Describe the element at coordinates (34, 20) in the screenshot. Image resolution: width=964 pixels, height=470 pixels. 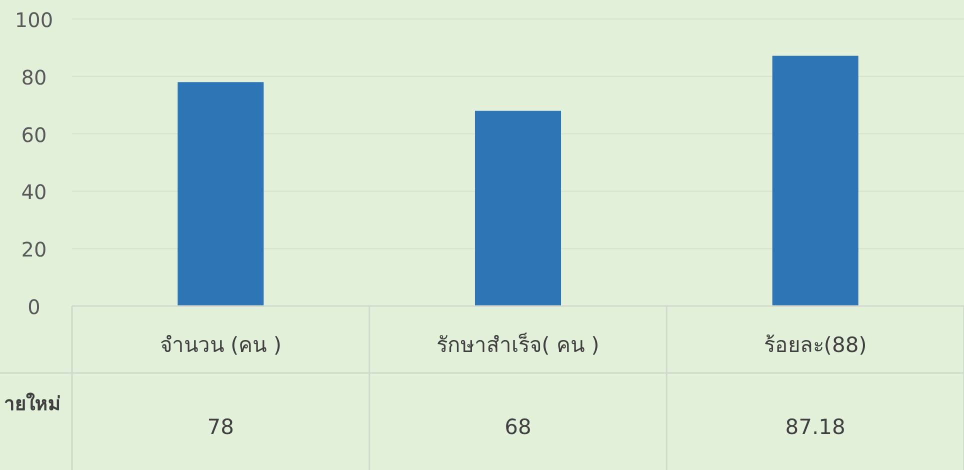
I see `y-tick-label: 100` at that location.